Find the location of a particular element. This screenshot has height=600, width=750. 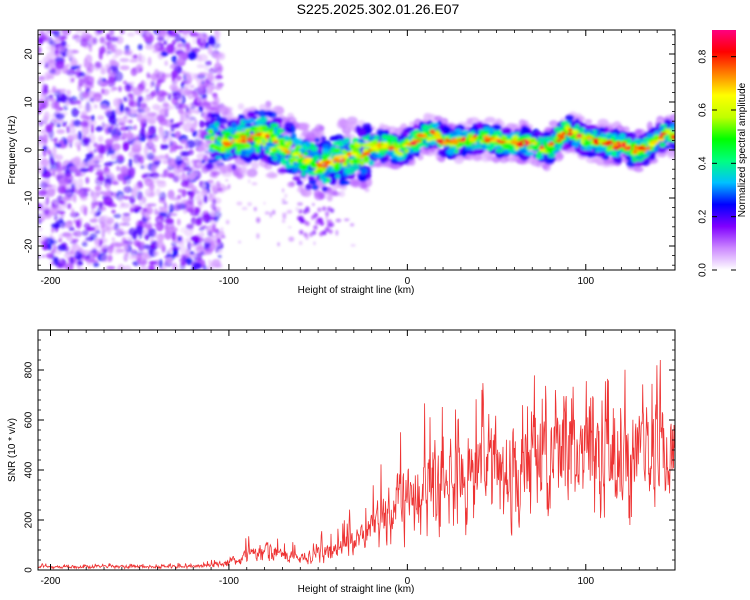

x-tick-label: -100 is located at coordinates (229, 281).